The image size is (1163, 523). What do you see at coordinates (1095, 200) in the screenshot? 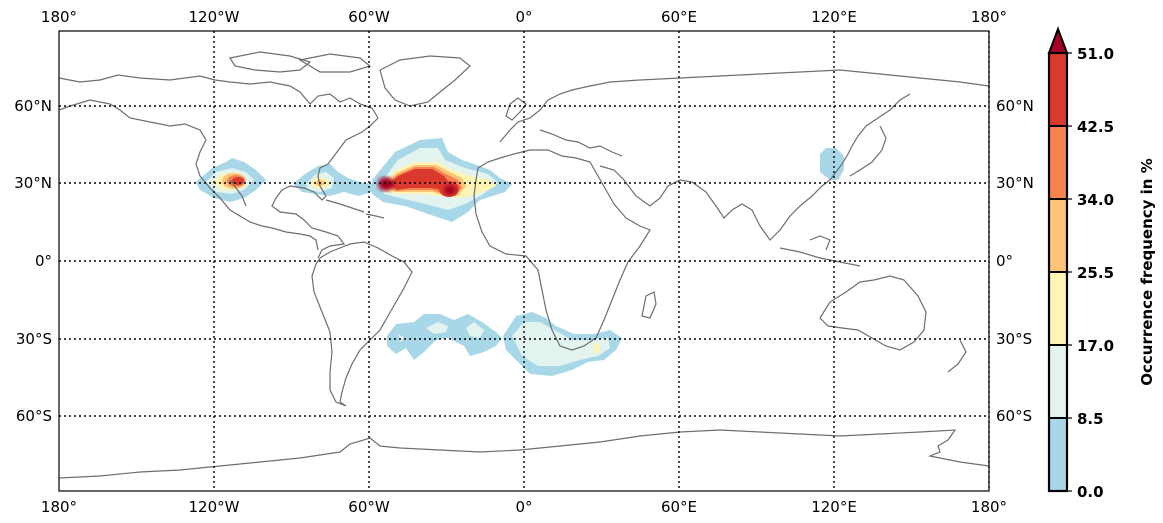
I see `colorbar-tick: 34.0` at bounding box center [1095, 200].